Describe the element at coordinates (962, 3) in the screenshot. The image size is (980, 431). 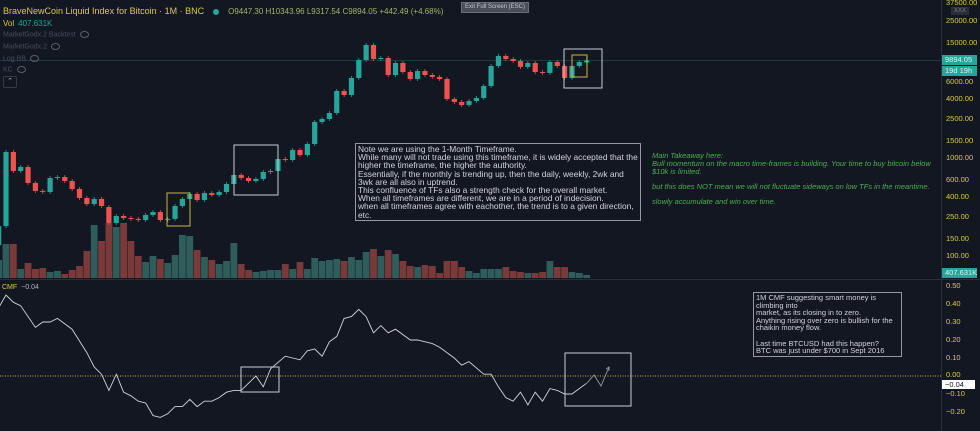
I see `price-axis-label: 37500.00` at that location.